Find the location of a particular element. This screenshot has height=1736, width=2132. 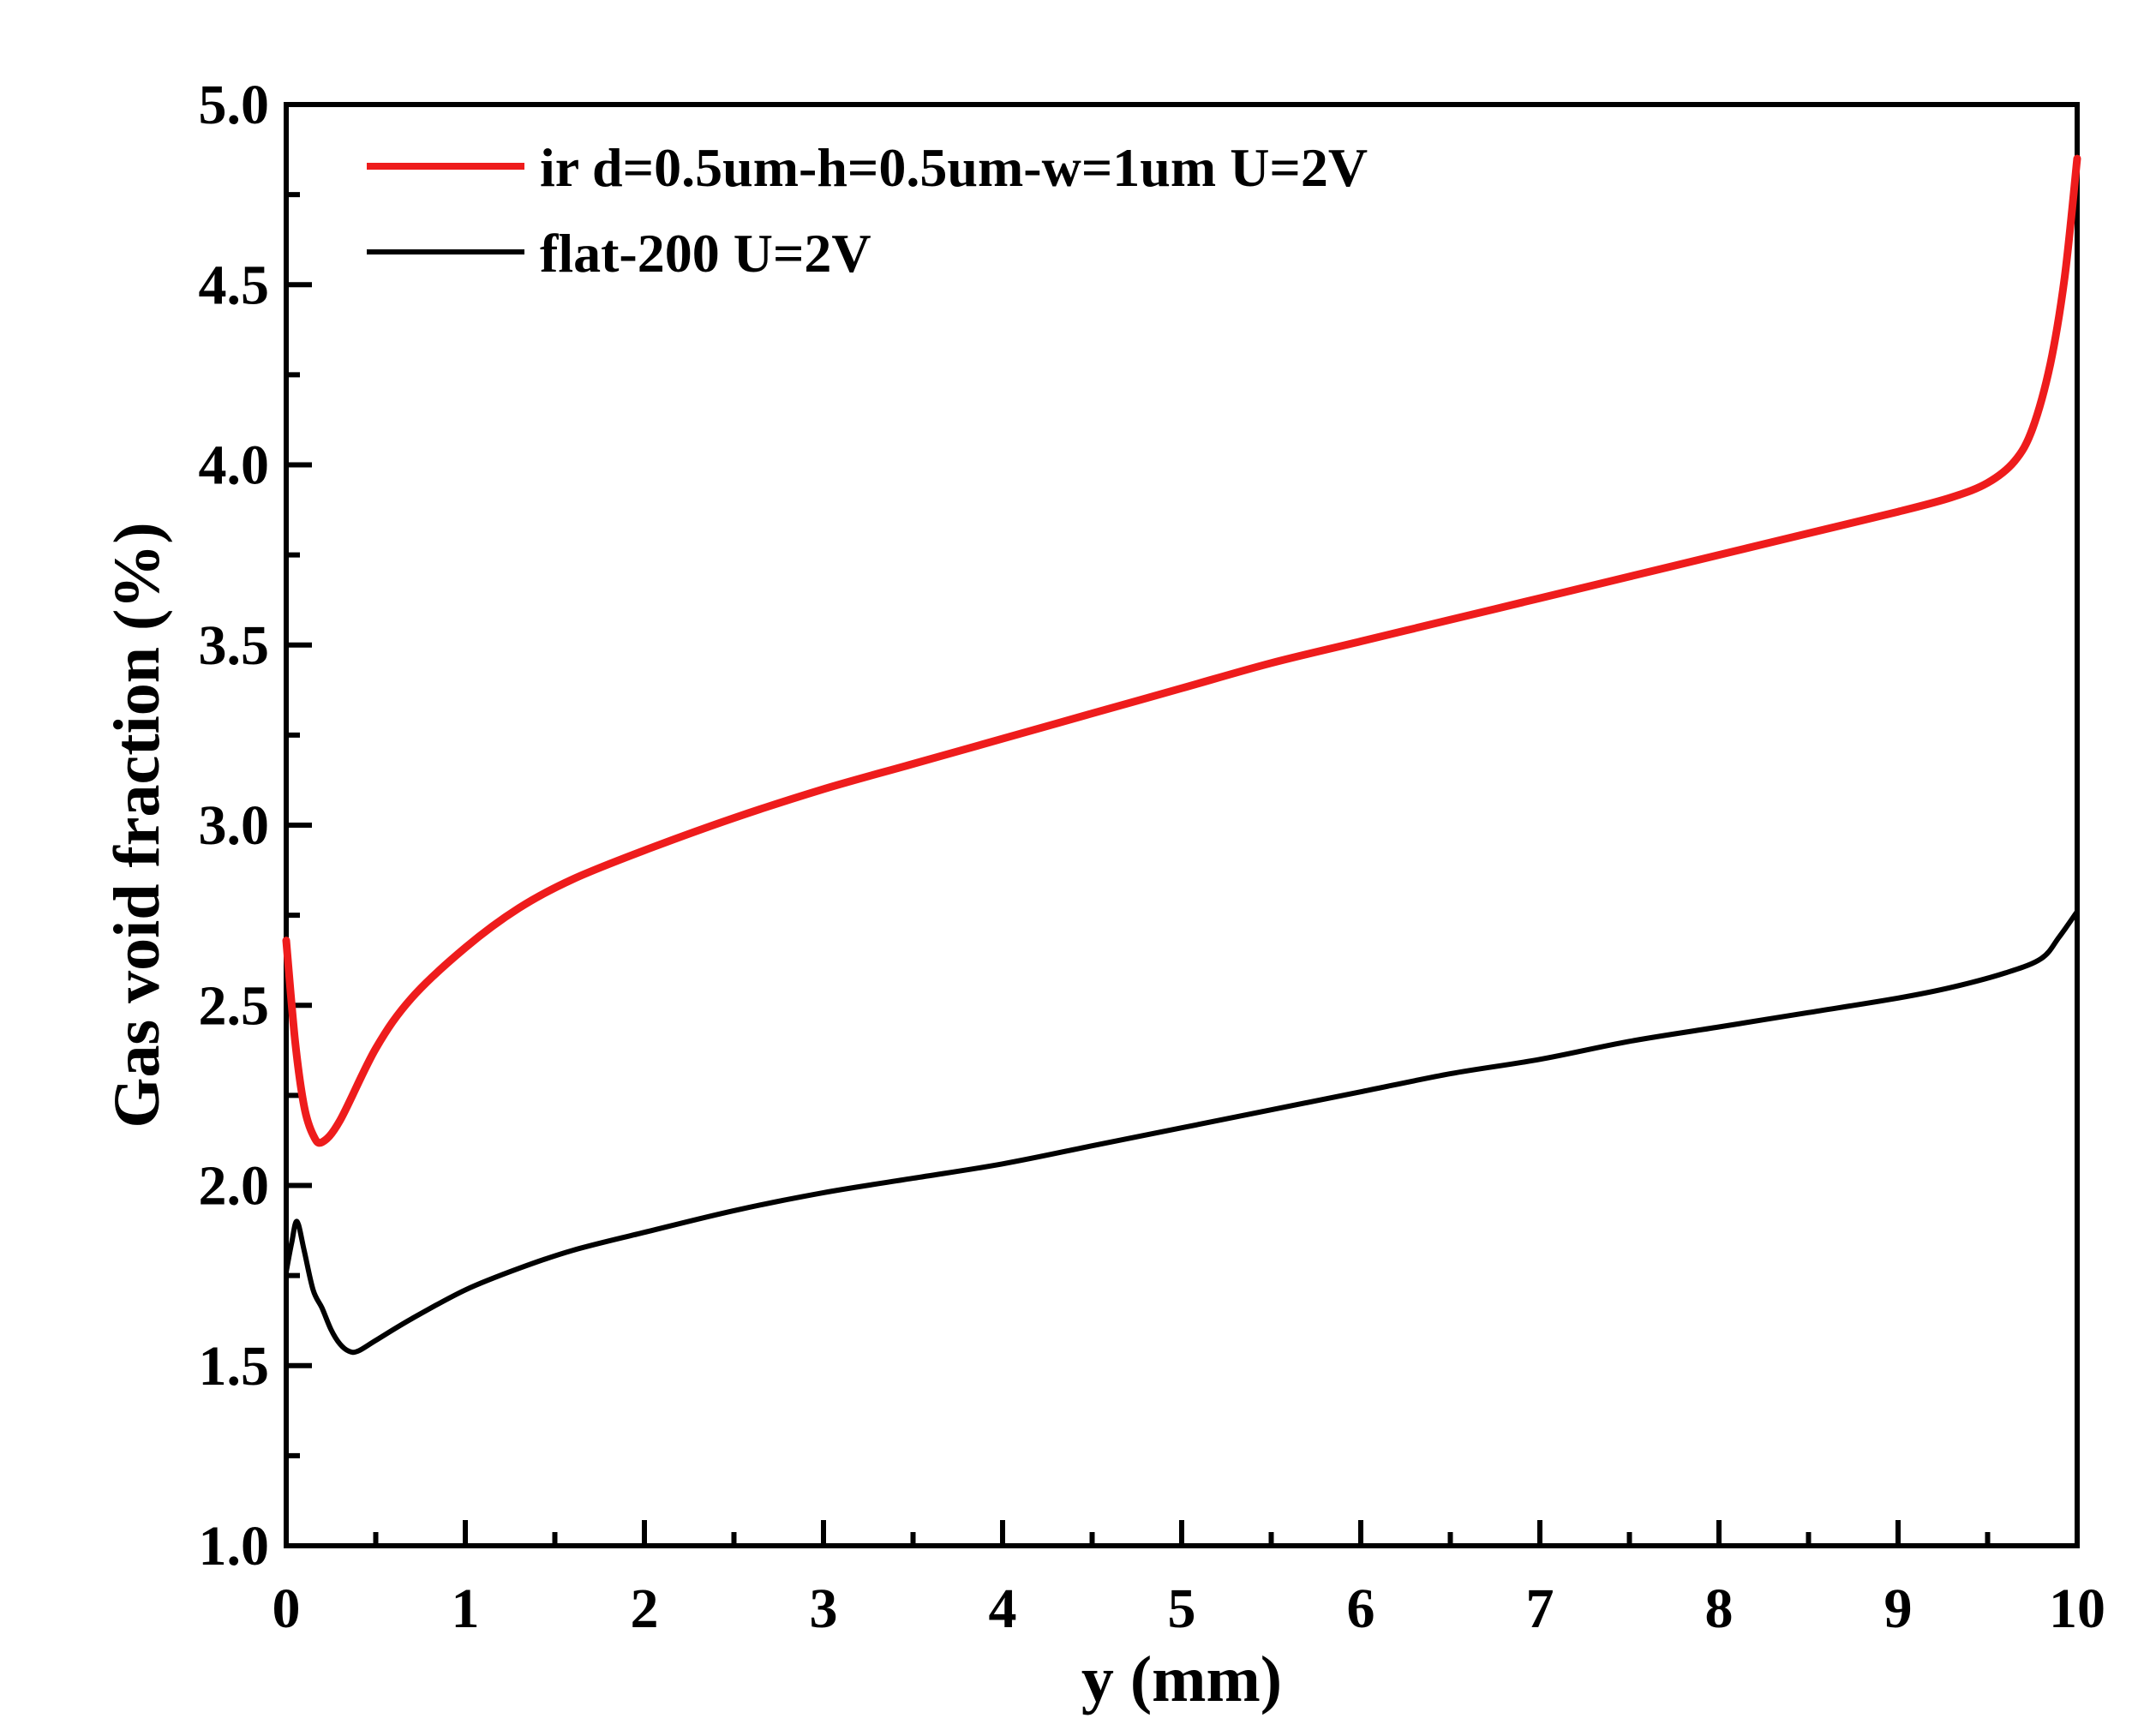

y-tick-label: 1.5 is located at coordinates (234, 1366).